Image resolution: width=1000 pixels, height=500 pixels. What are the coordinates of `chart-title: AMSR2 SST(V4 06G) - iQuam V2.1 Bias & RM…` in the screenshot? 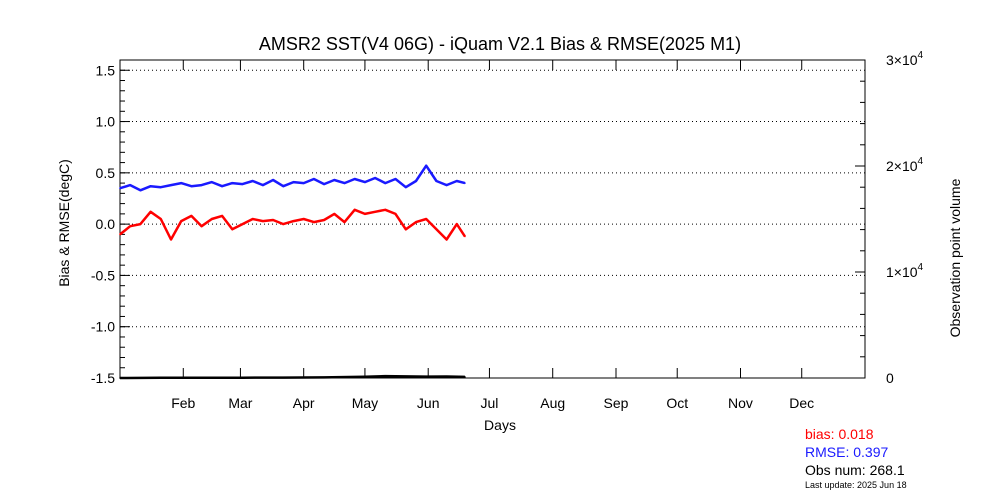 It's located at (500, 44).